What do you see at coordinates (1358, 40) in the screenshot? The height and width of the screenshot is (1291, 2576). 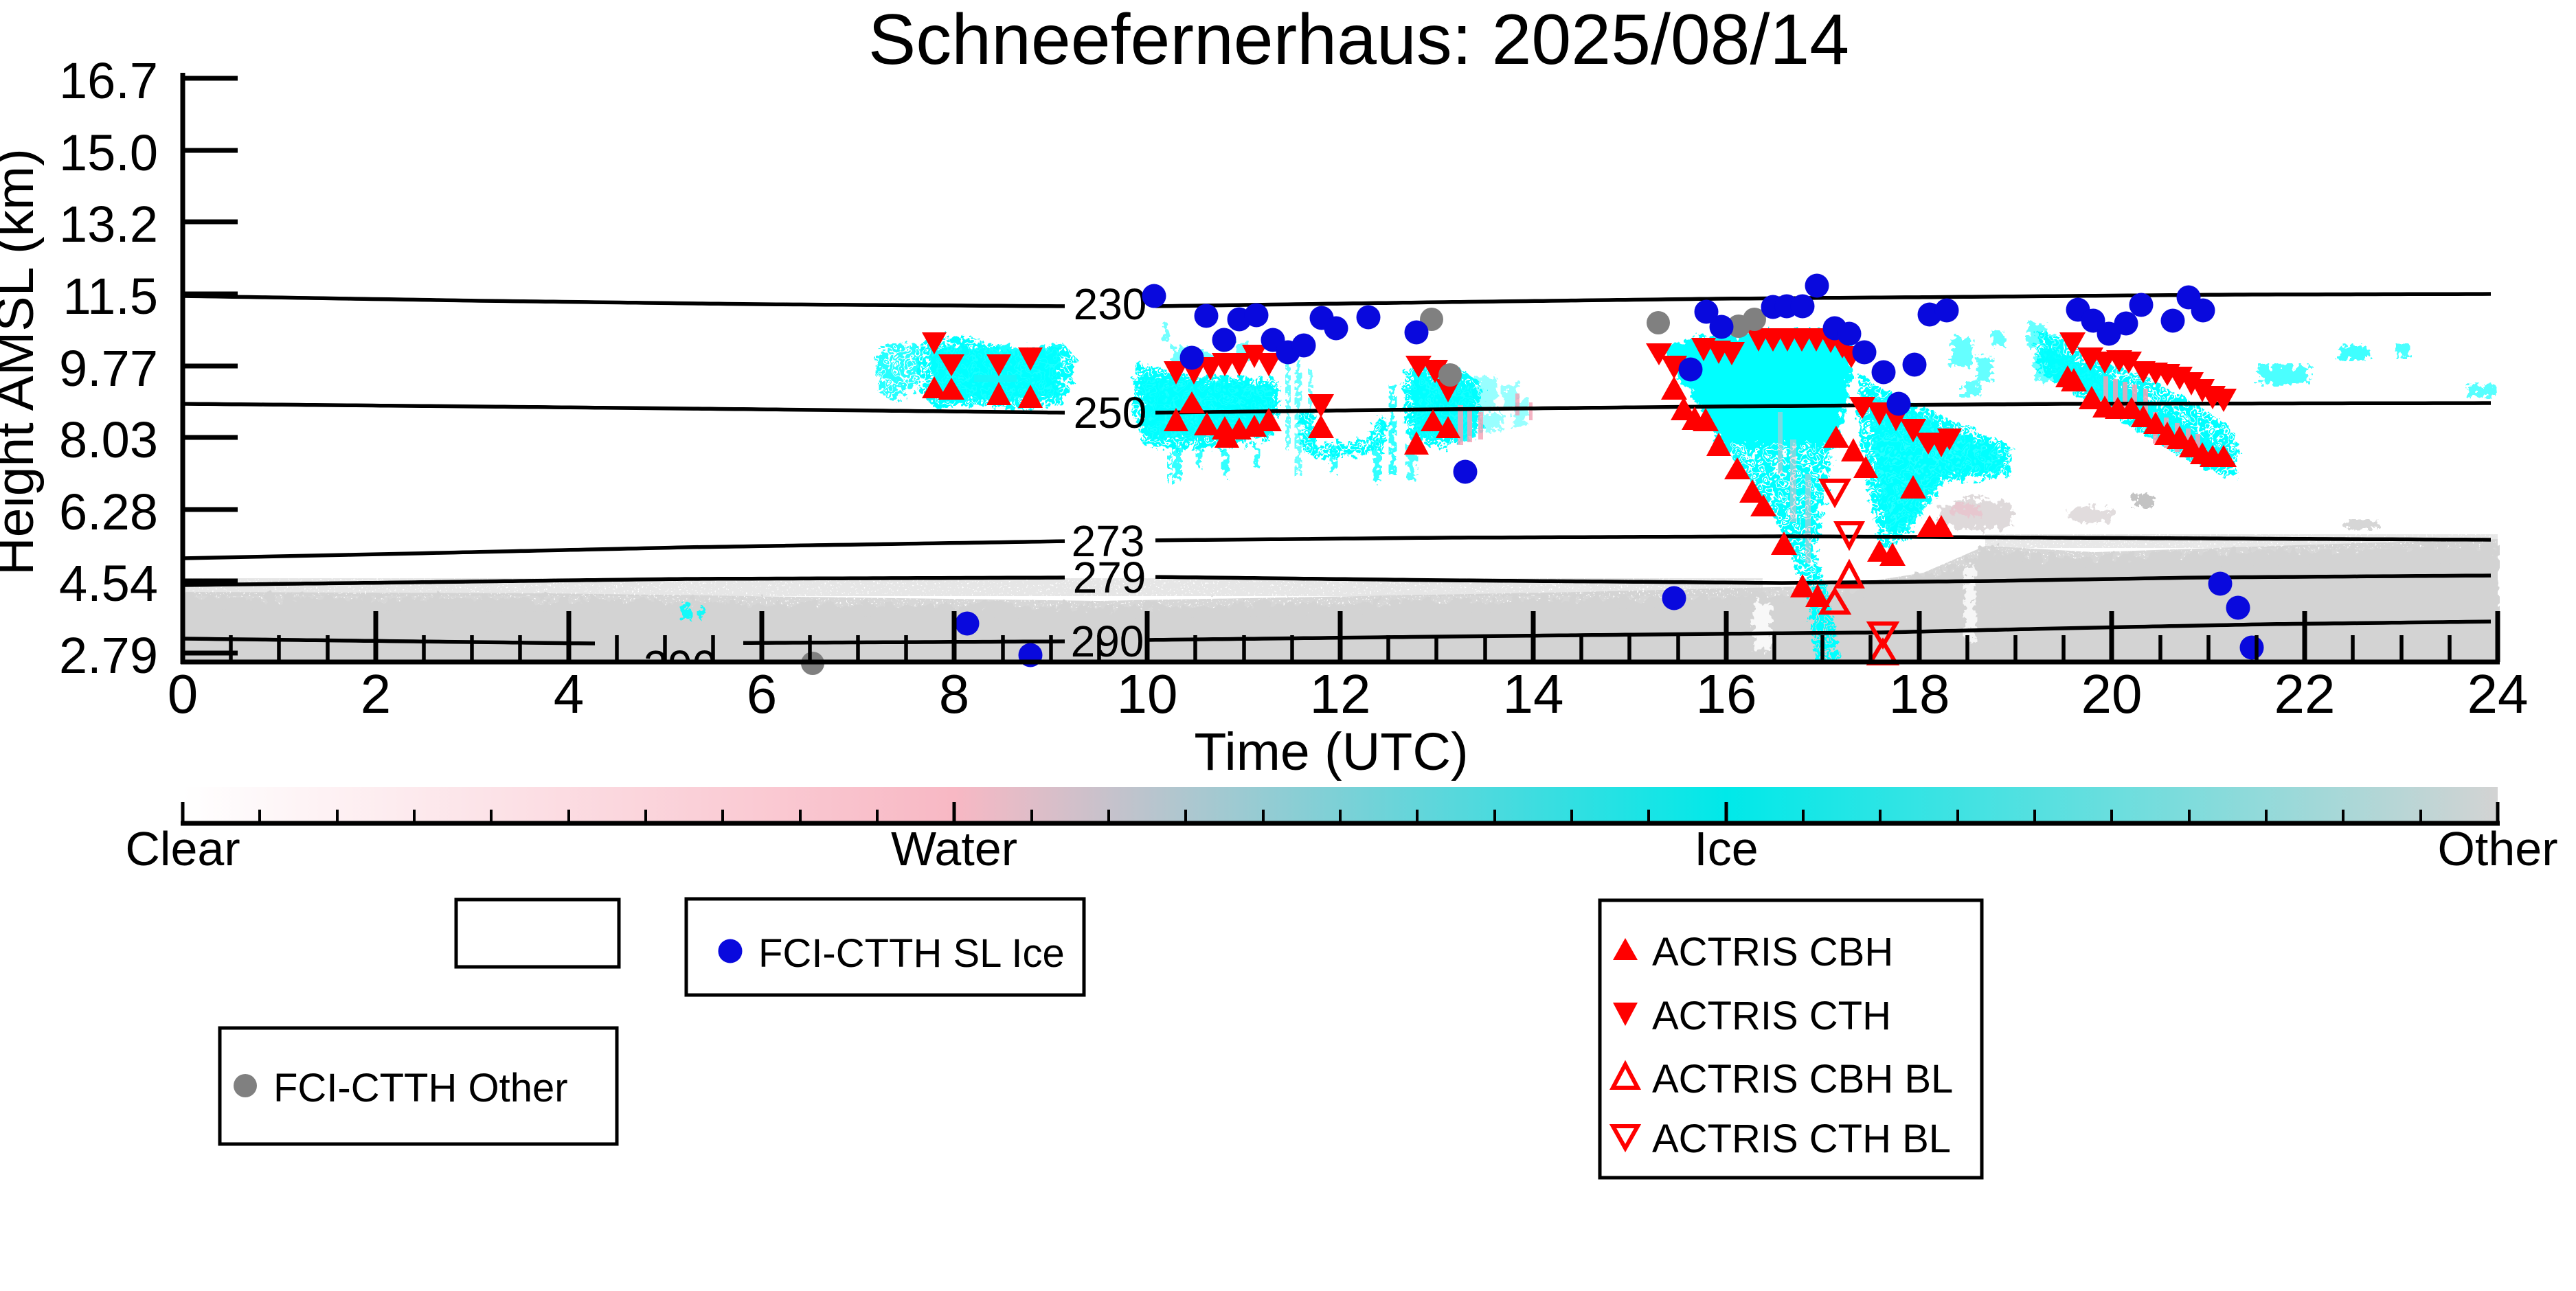 I see `svg-text: Schneefernerhaus: 2025/08/14` at bounding box center [1358, 40].